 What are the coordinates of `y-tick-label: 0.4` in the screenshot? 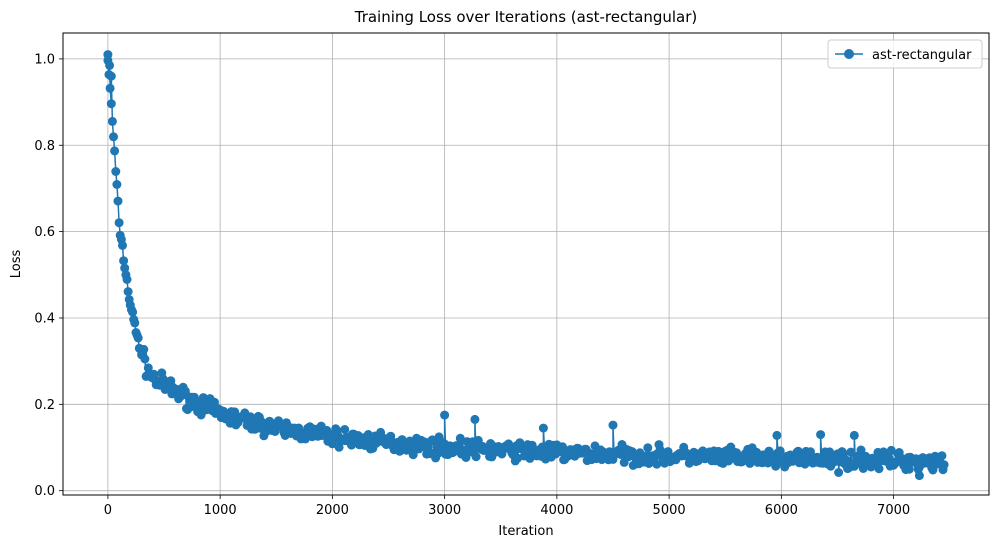 It's located at (44, 318).